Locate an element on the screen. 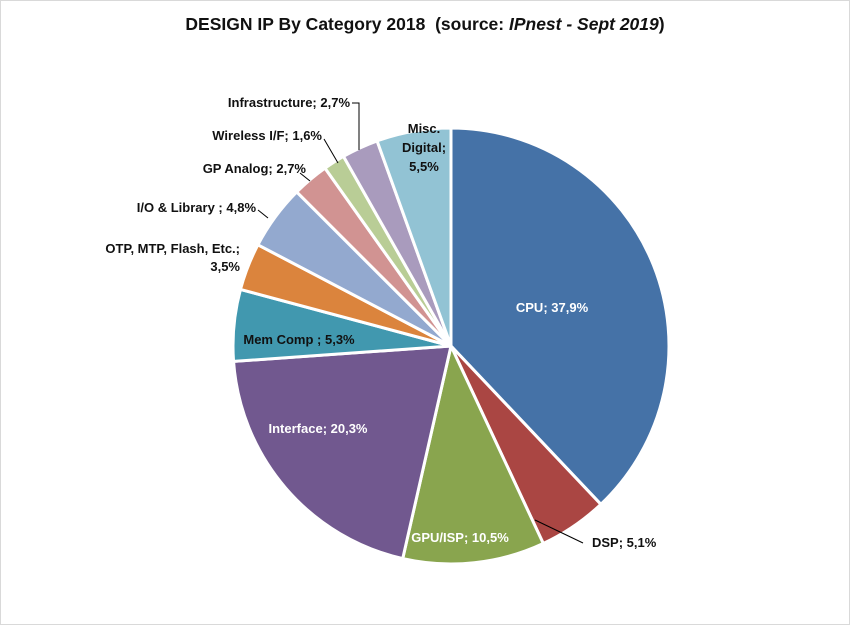  leader-line-infrastructure is located at coordinates (356, 126).